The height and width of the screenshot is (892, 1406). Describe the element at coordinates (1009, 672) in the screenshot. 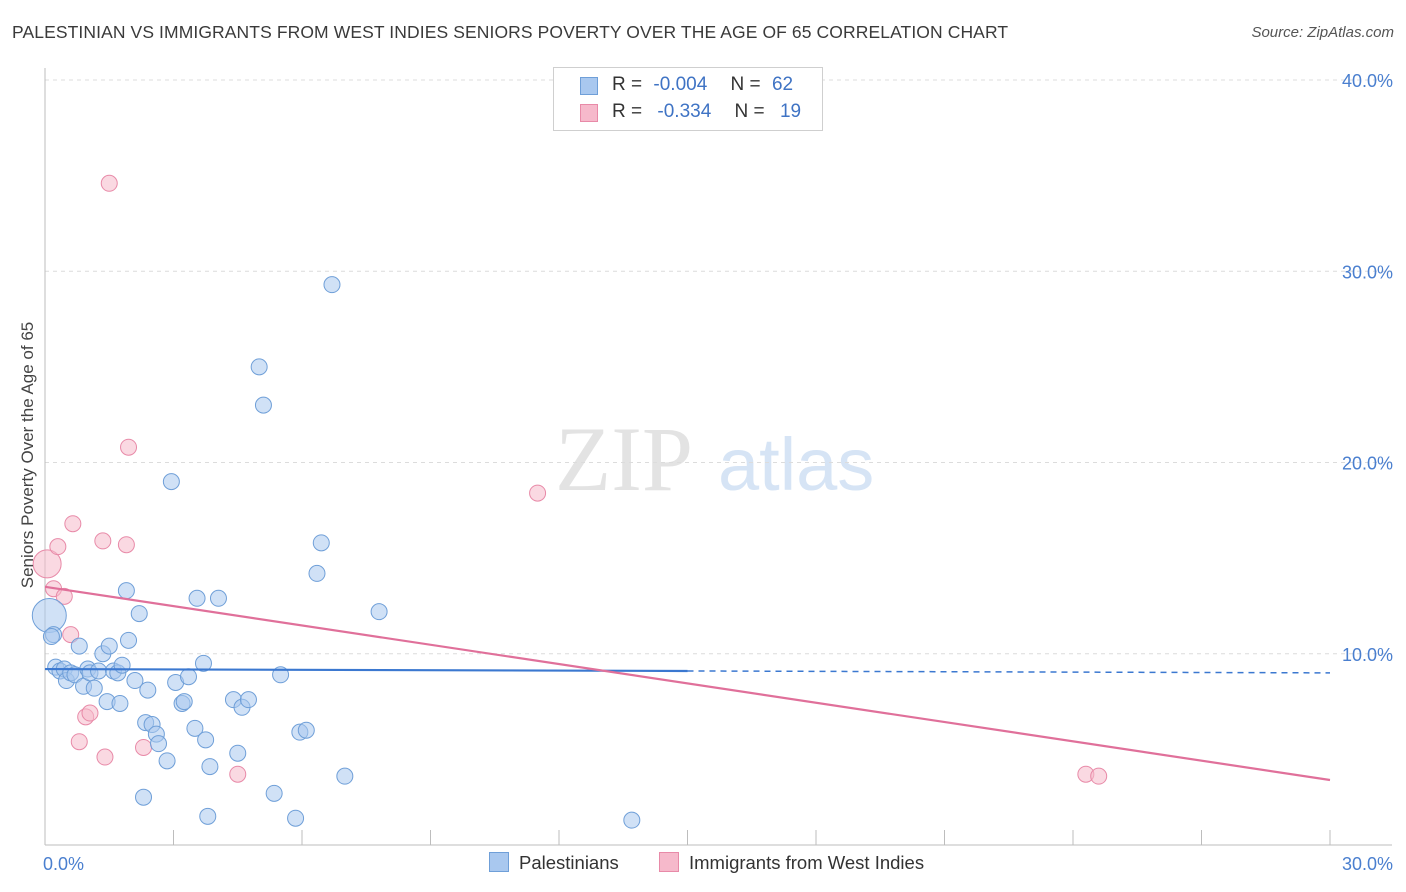

I see `trend-line-palestinians-extension` at that location.